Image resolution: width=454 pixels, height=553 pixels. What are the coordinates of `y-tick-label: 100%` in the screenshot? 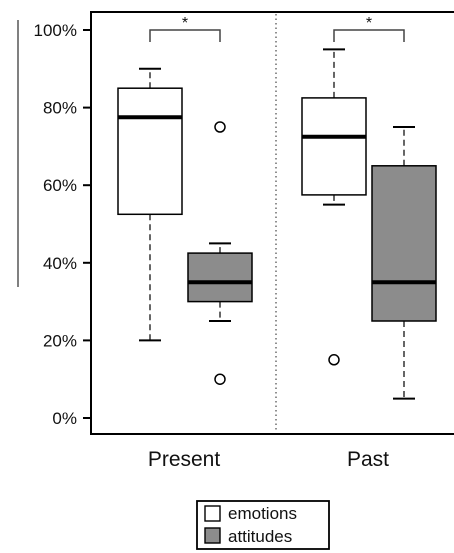 It's located at (55, 30).